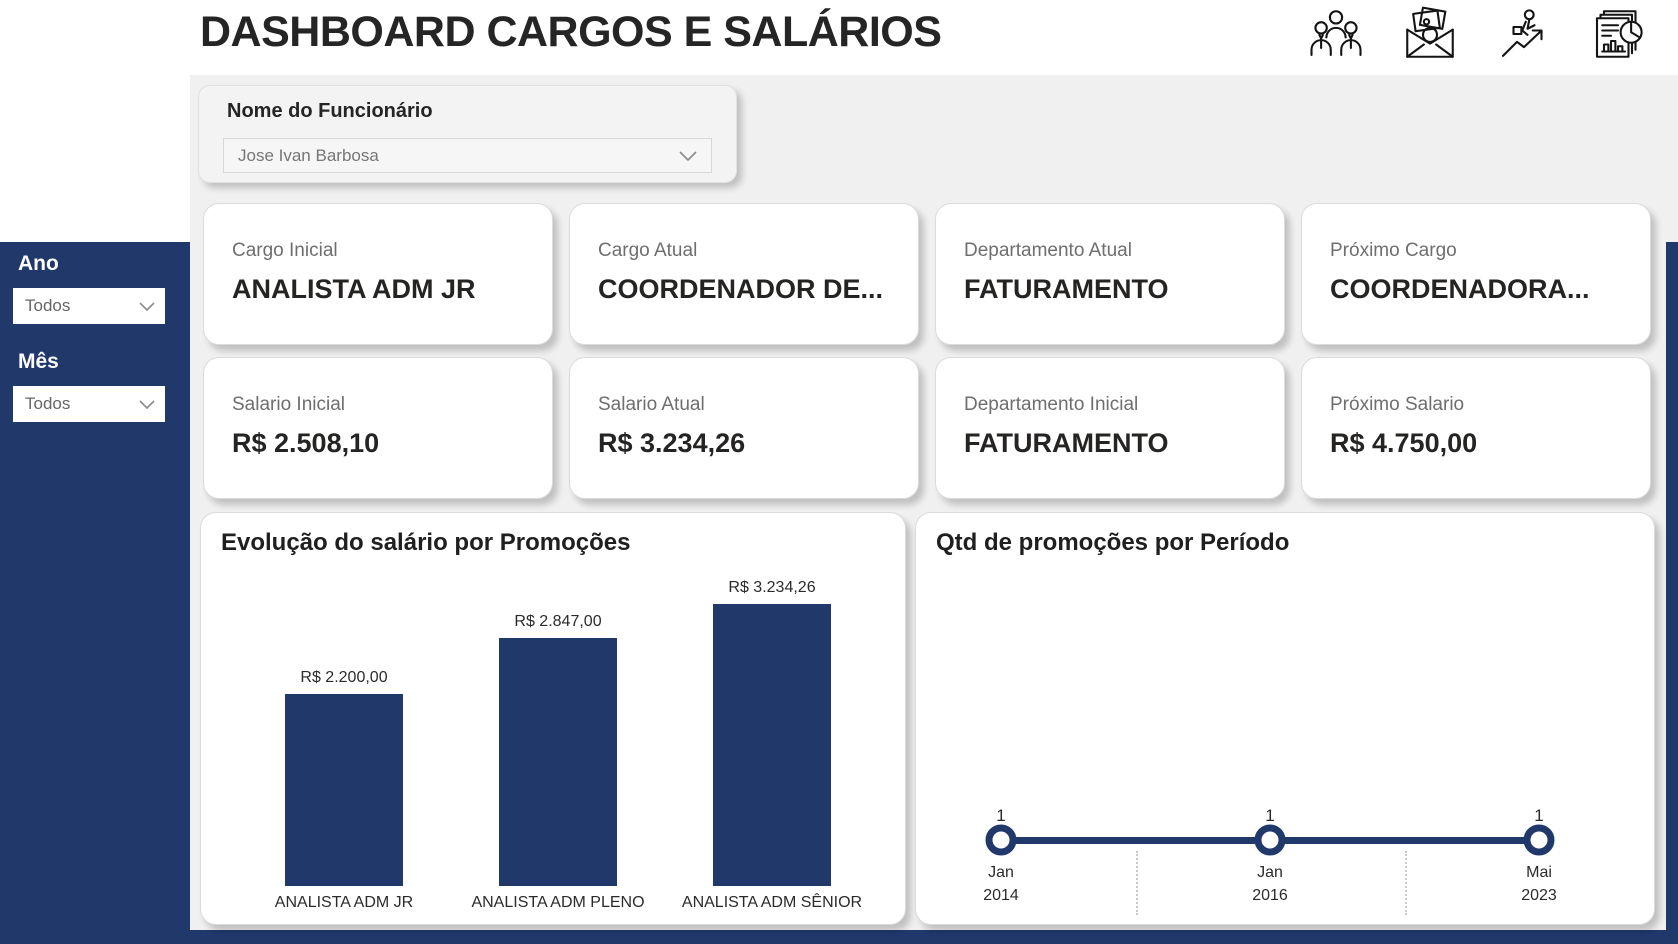 Image resolution: width=1678 pixels, height=944 pixels. Describe the element at coordinates (558, 902) in the screenshot. I see `bar-category-label: ANALISTA ADM PLENO` at that location.